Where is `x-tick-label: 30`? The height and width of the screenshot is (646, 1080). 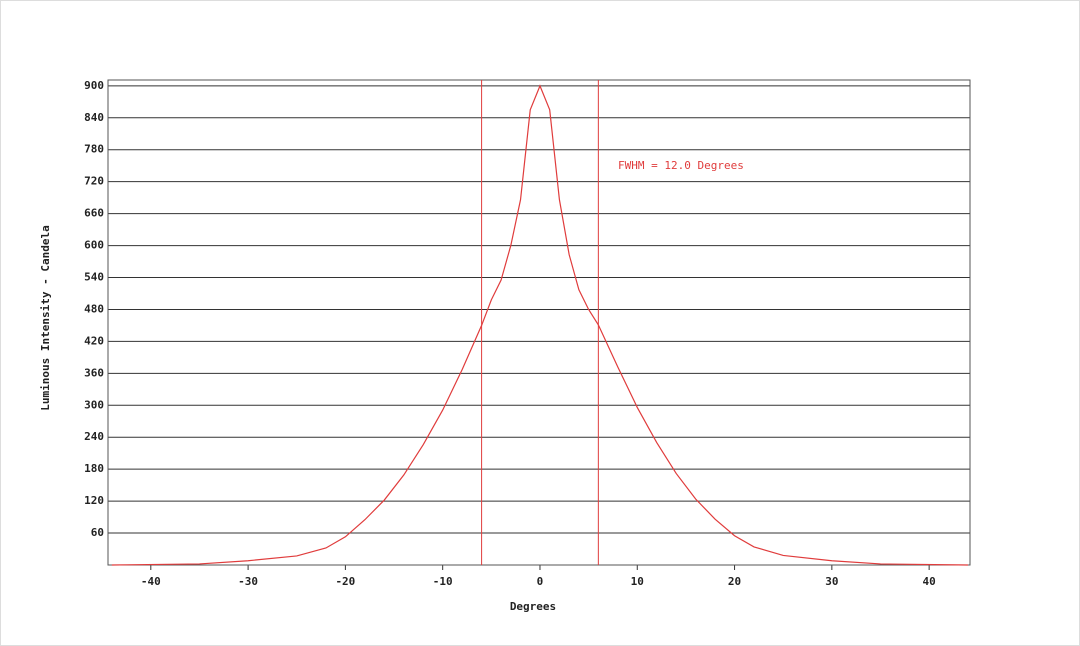
x-tick-label: 30 is located at coordinates (831, 581).